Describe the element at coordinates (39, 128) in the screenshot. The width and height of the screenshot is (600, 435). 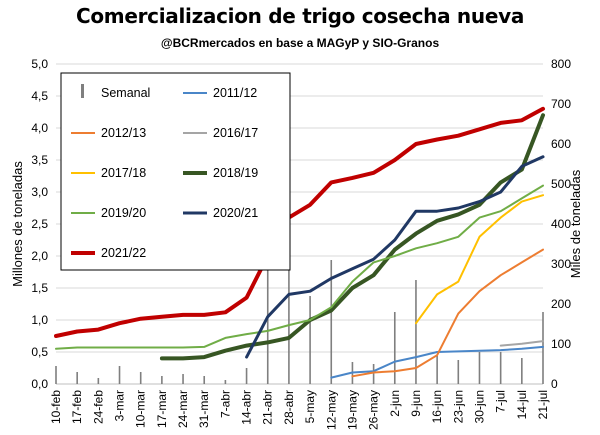
I see `left-tick-label: 4,0` at that location.